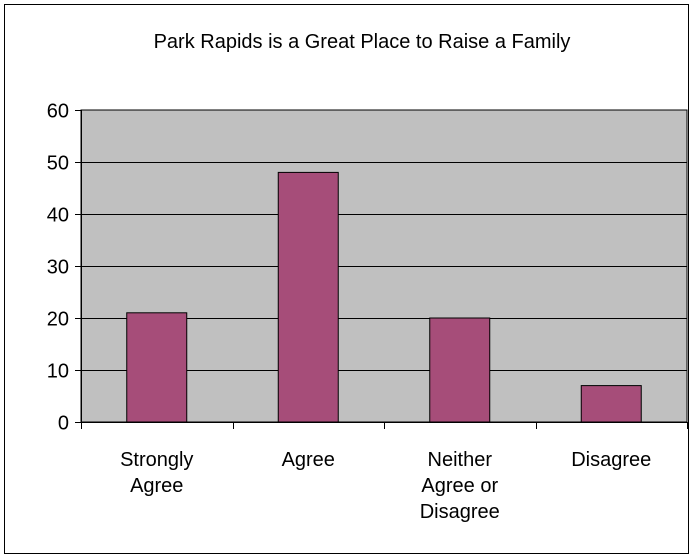  Describe the element at coordinates (58, 112) in the screenshot. I see `y-tick-label: 60` at that location.